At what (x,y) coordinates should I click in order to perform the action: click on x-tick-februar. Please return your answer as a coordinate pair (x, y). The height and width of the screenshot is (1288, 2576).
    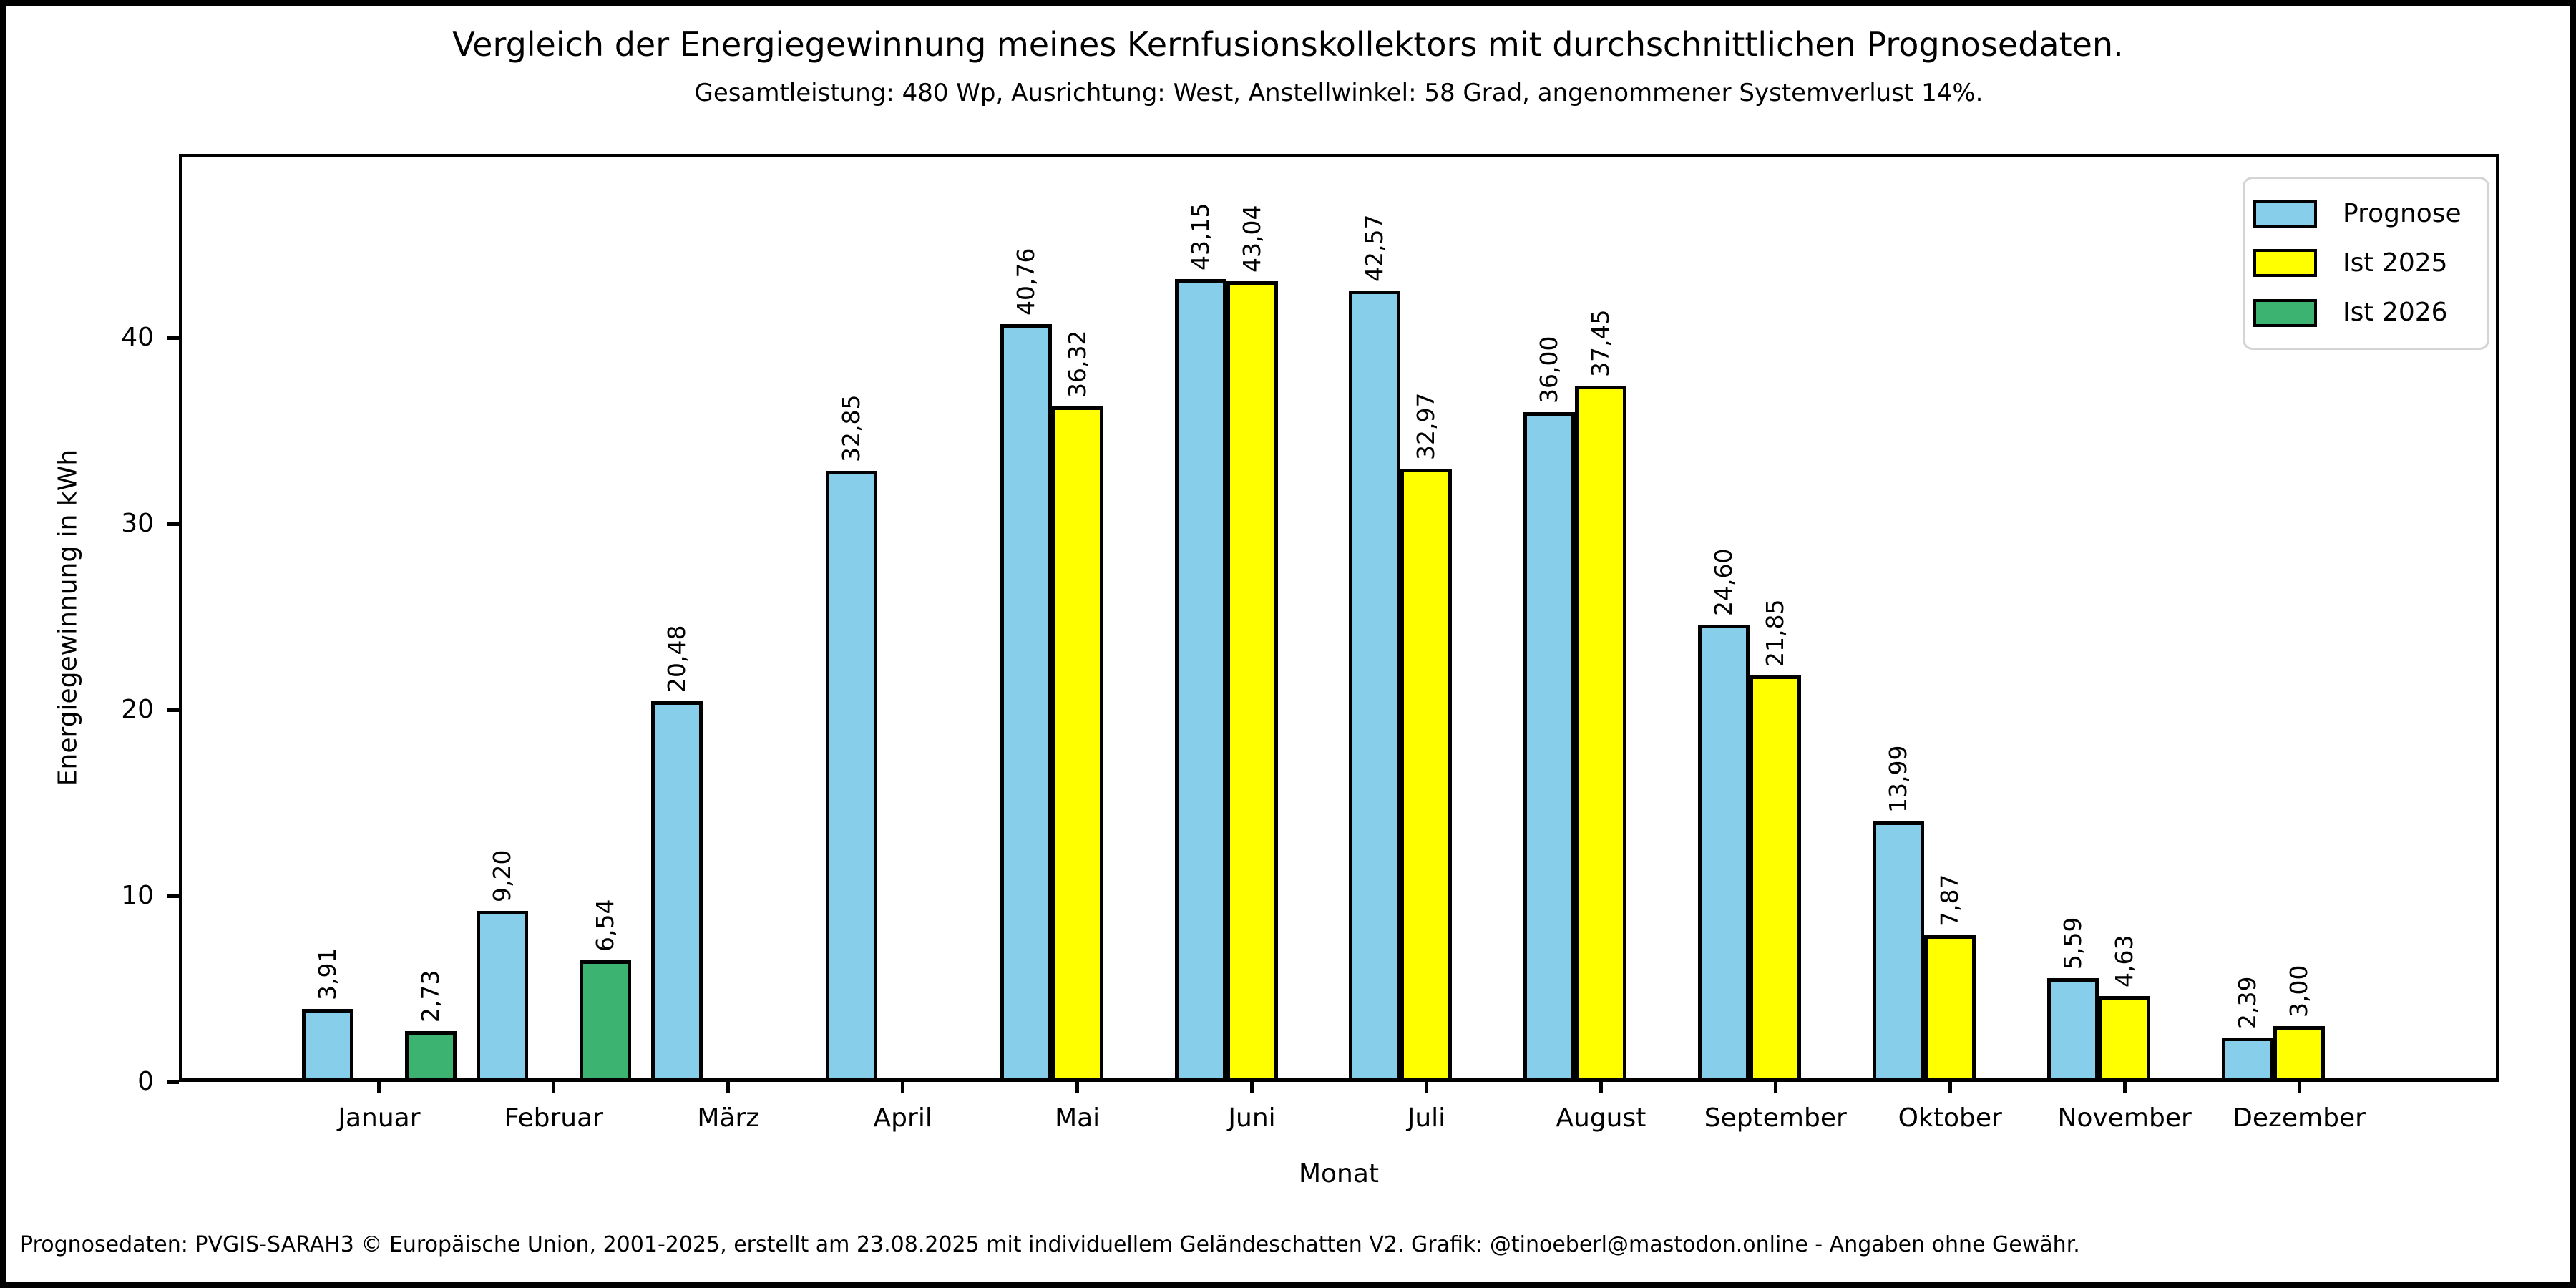
    Looking at the image, I should click on (554, 1087).